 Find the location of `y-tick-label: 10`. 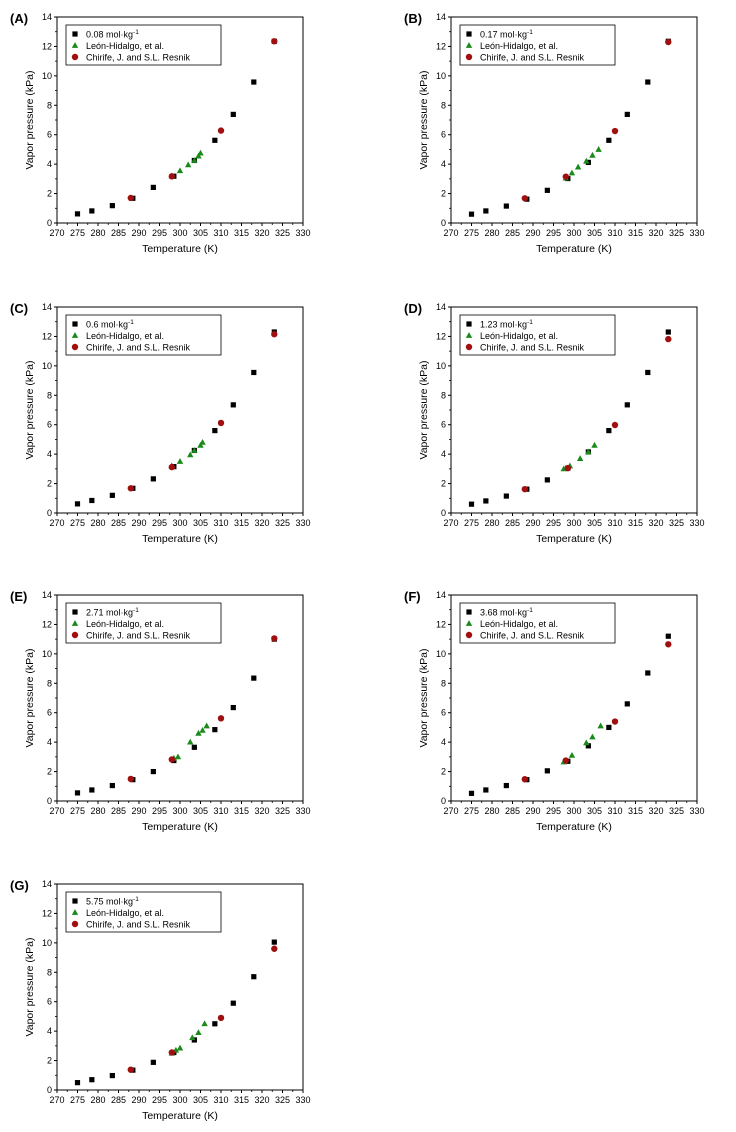

y-tick-label: 10 is located at coordinates (441, 366).